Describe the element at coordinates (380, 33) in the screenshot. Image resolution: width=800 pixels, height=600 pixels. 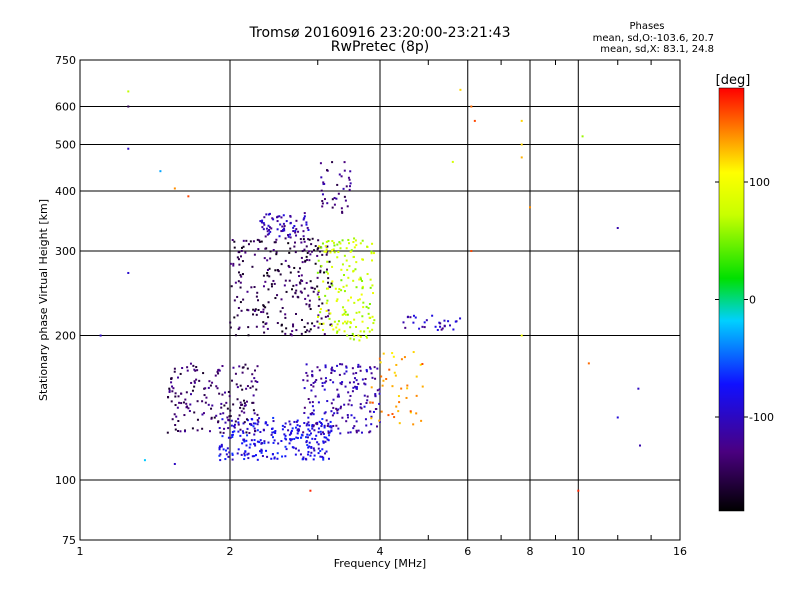
I see `chart-title: Tromsø 20160916 23:20:00-23:21:43` at that location.